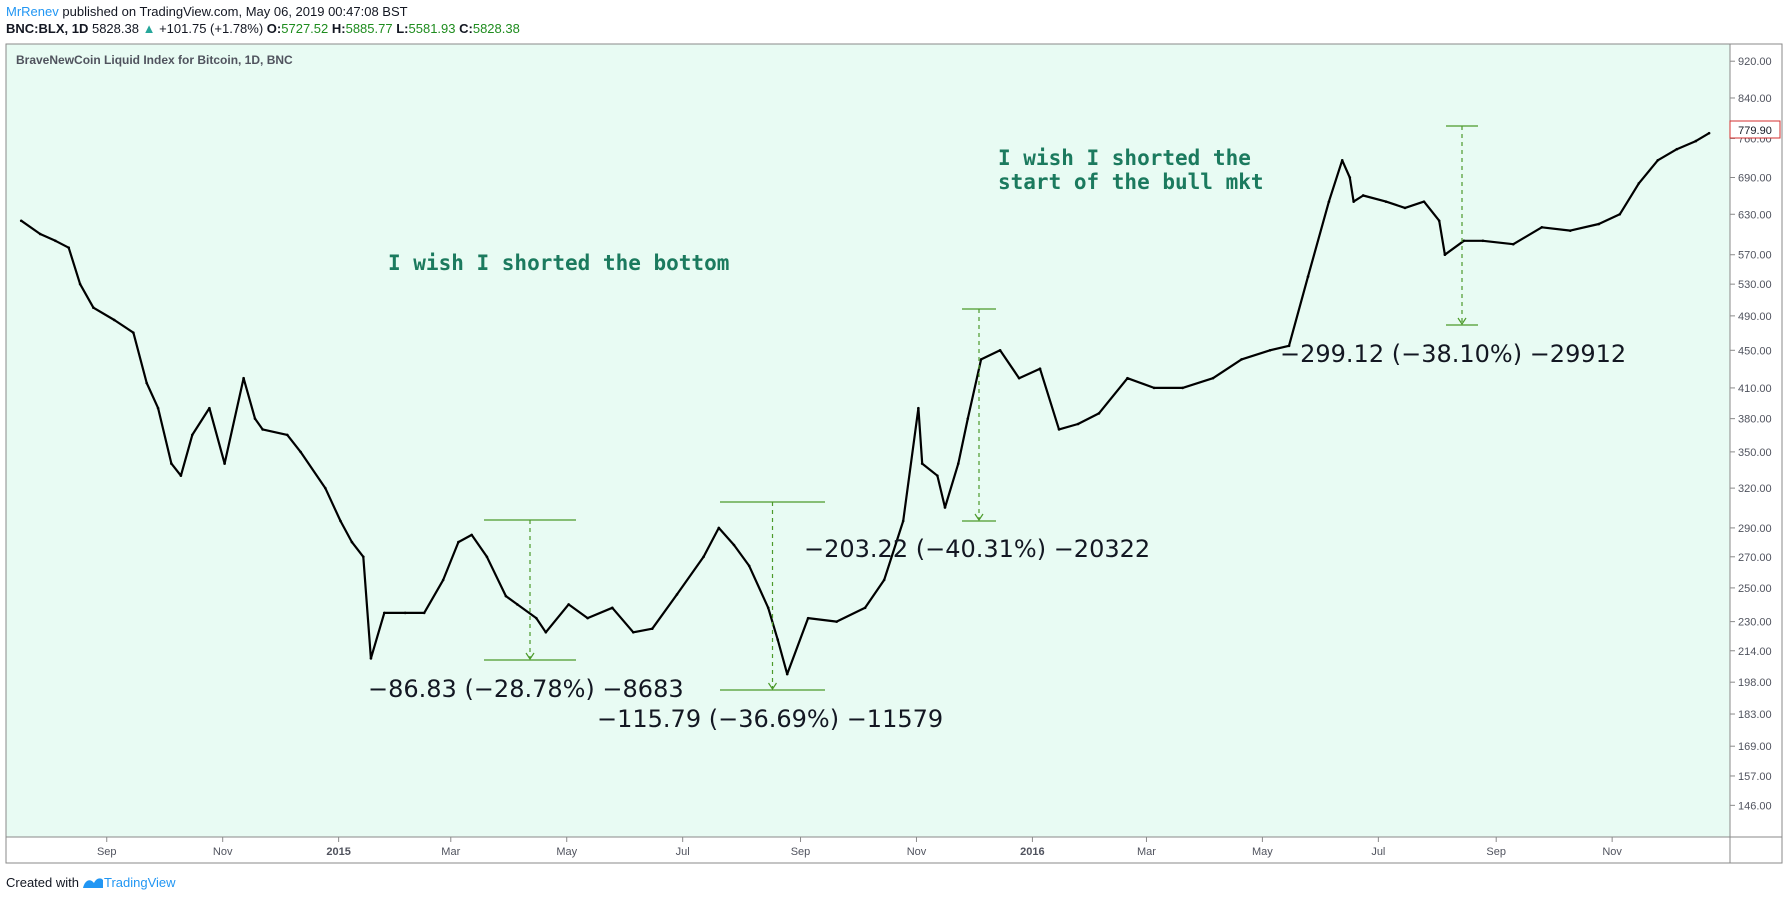 The width and height of the screenshot is (1788, 900). I want to click on y-tick-label: 290.00, so click(1755, 529).